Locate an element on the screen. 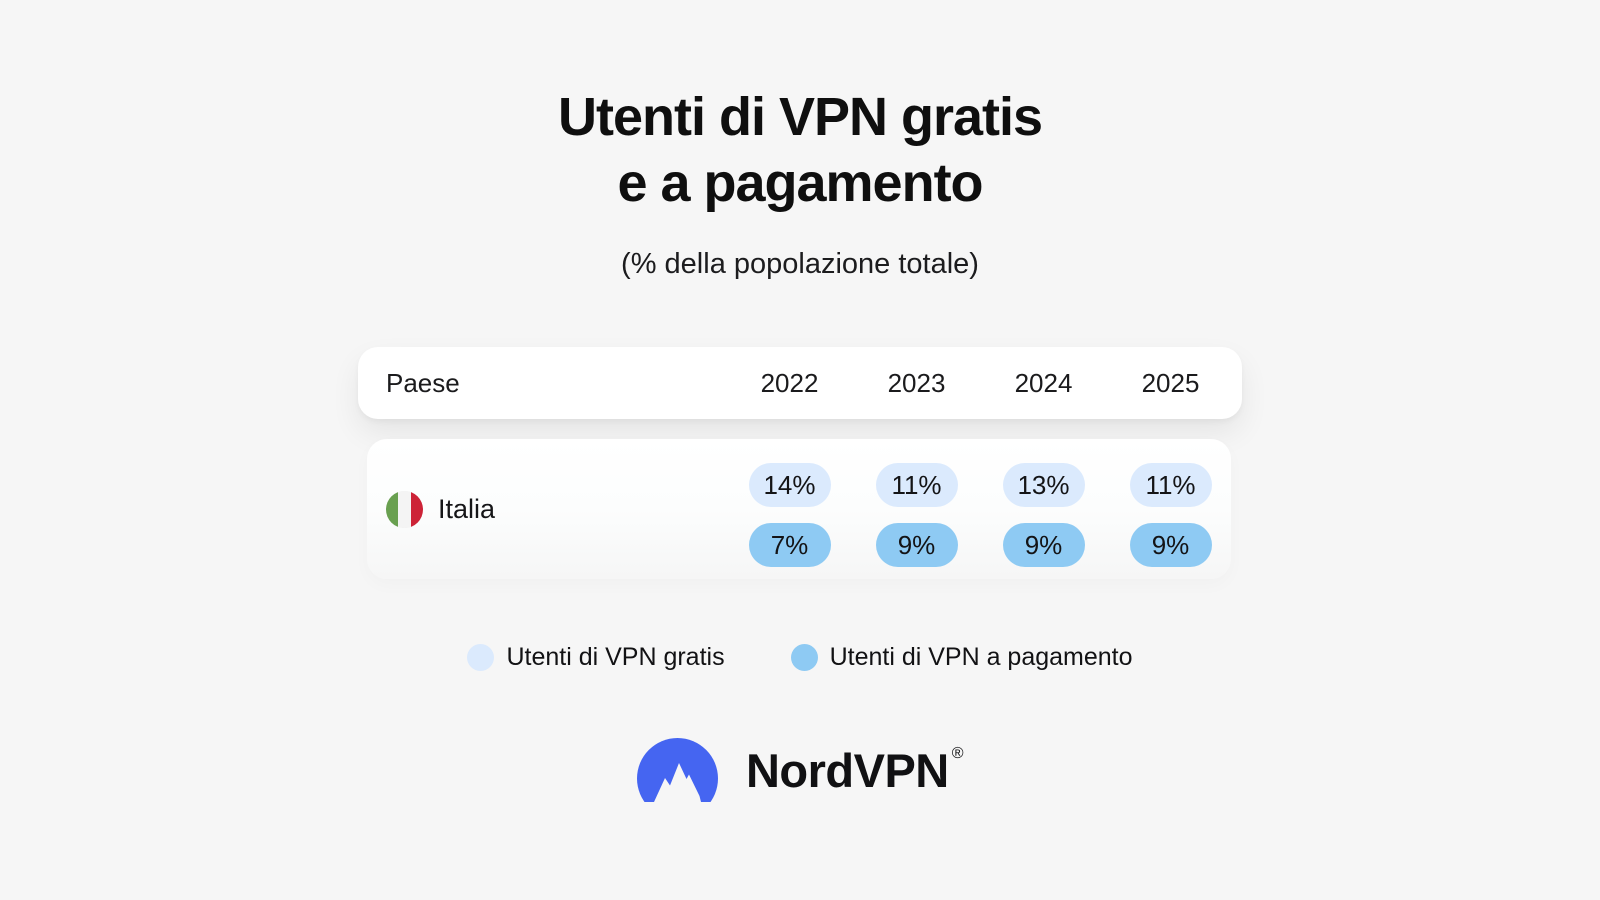  values-2024: 13% 9% is located at coordinates (1043, 509).